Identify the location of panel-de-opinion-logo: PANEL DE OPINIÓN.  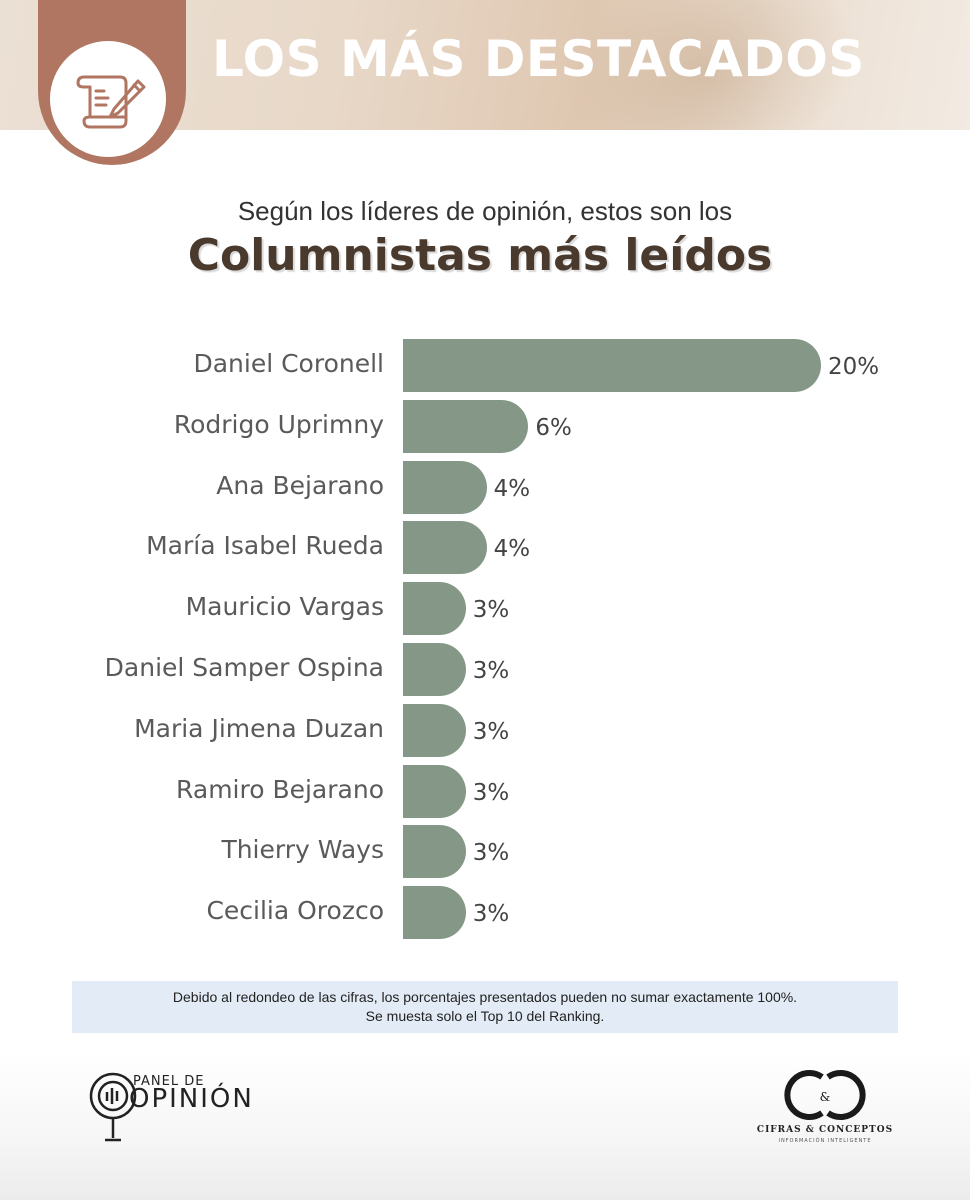
(170, 1108).